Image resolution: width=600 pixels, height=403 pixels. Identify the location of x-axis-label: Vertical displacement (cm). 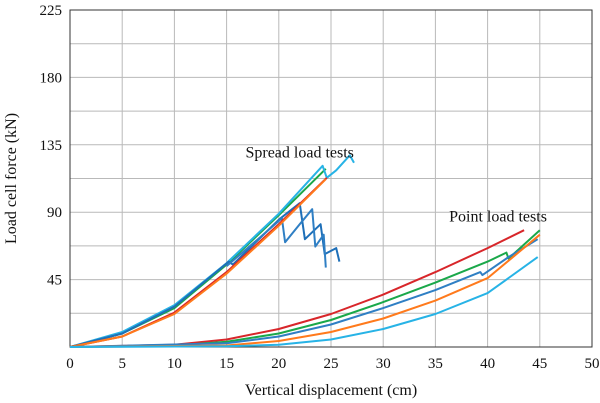
(331, 390).